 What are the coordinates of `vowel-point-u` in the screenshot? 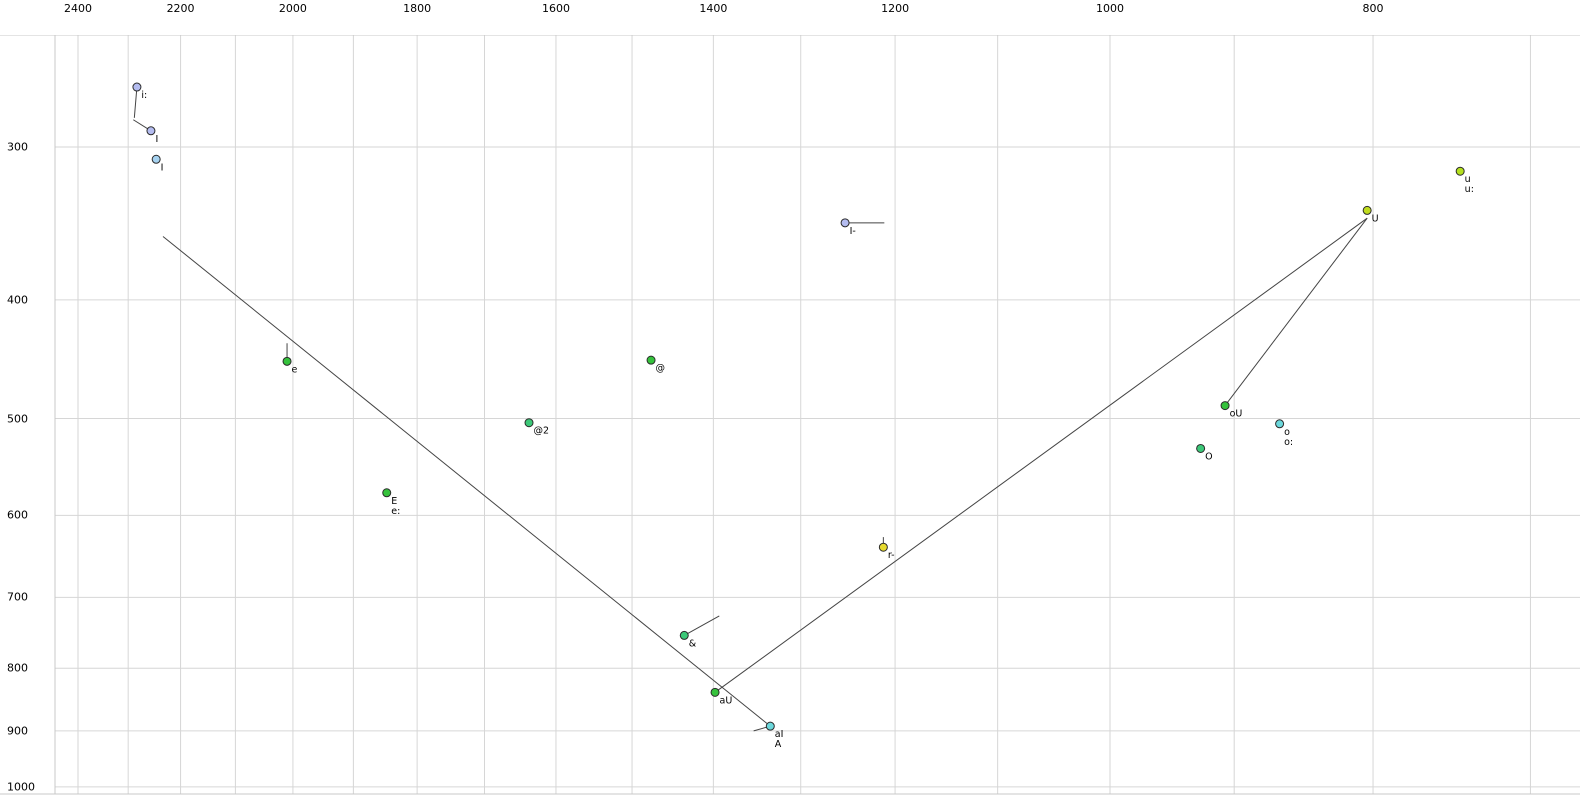 It's located at (1460, 171).